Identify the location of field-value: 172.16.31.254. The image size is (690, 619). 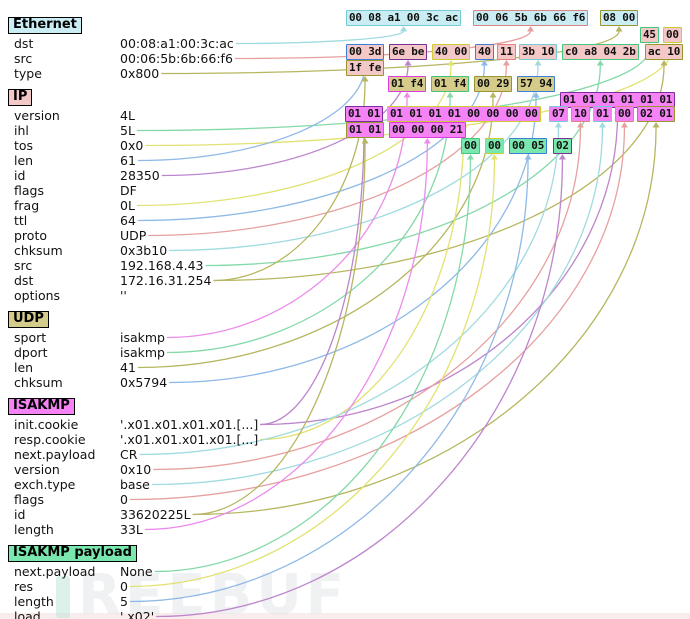
(166, 280).